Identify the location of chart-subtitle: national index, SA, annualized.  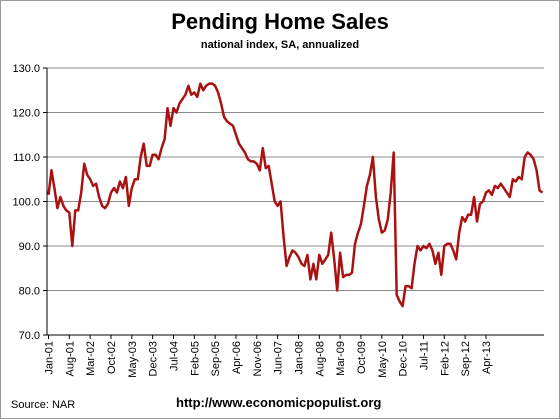
(280, 45).